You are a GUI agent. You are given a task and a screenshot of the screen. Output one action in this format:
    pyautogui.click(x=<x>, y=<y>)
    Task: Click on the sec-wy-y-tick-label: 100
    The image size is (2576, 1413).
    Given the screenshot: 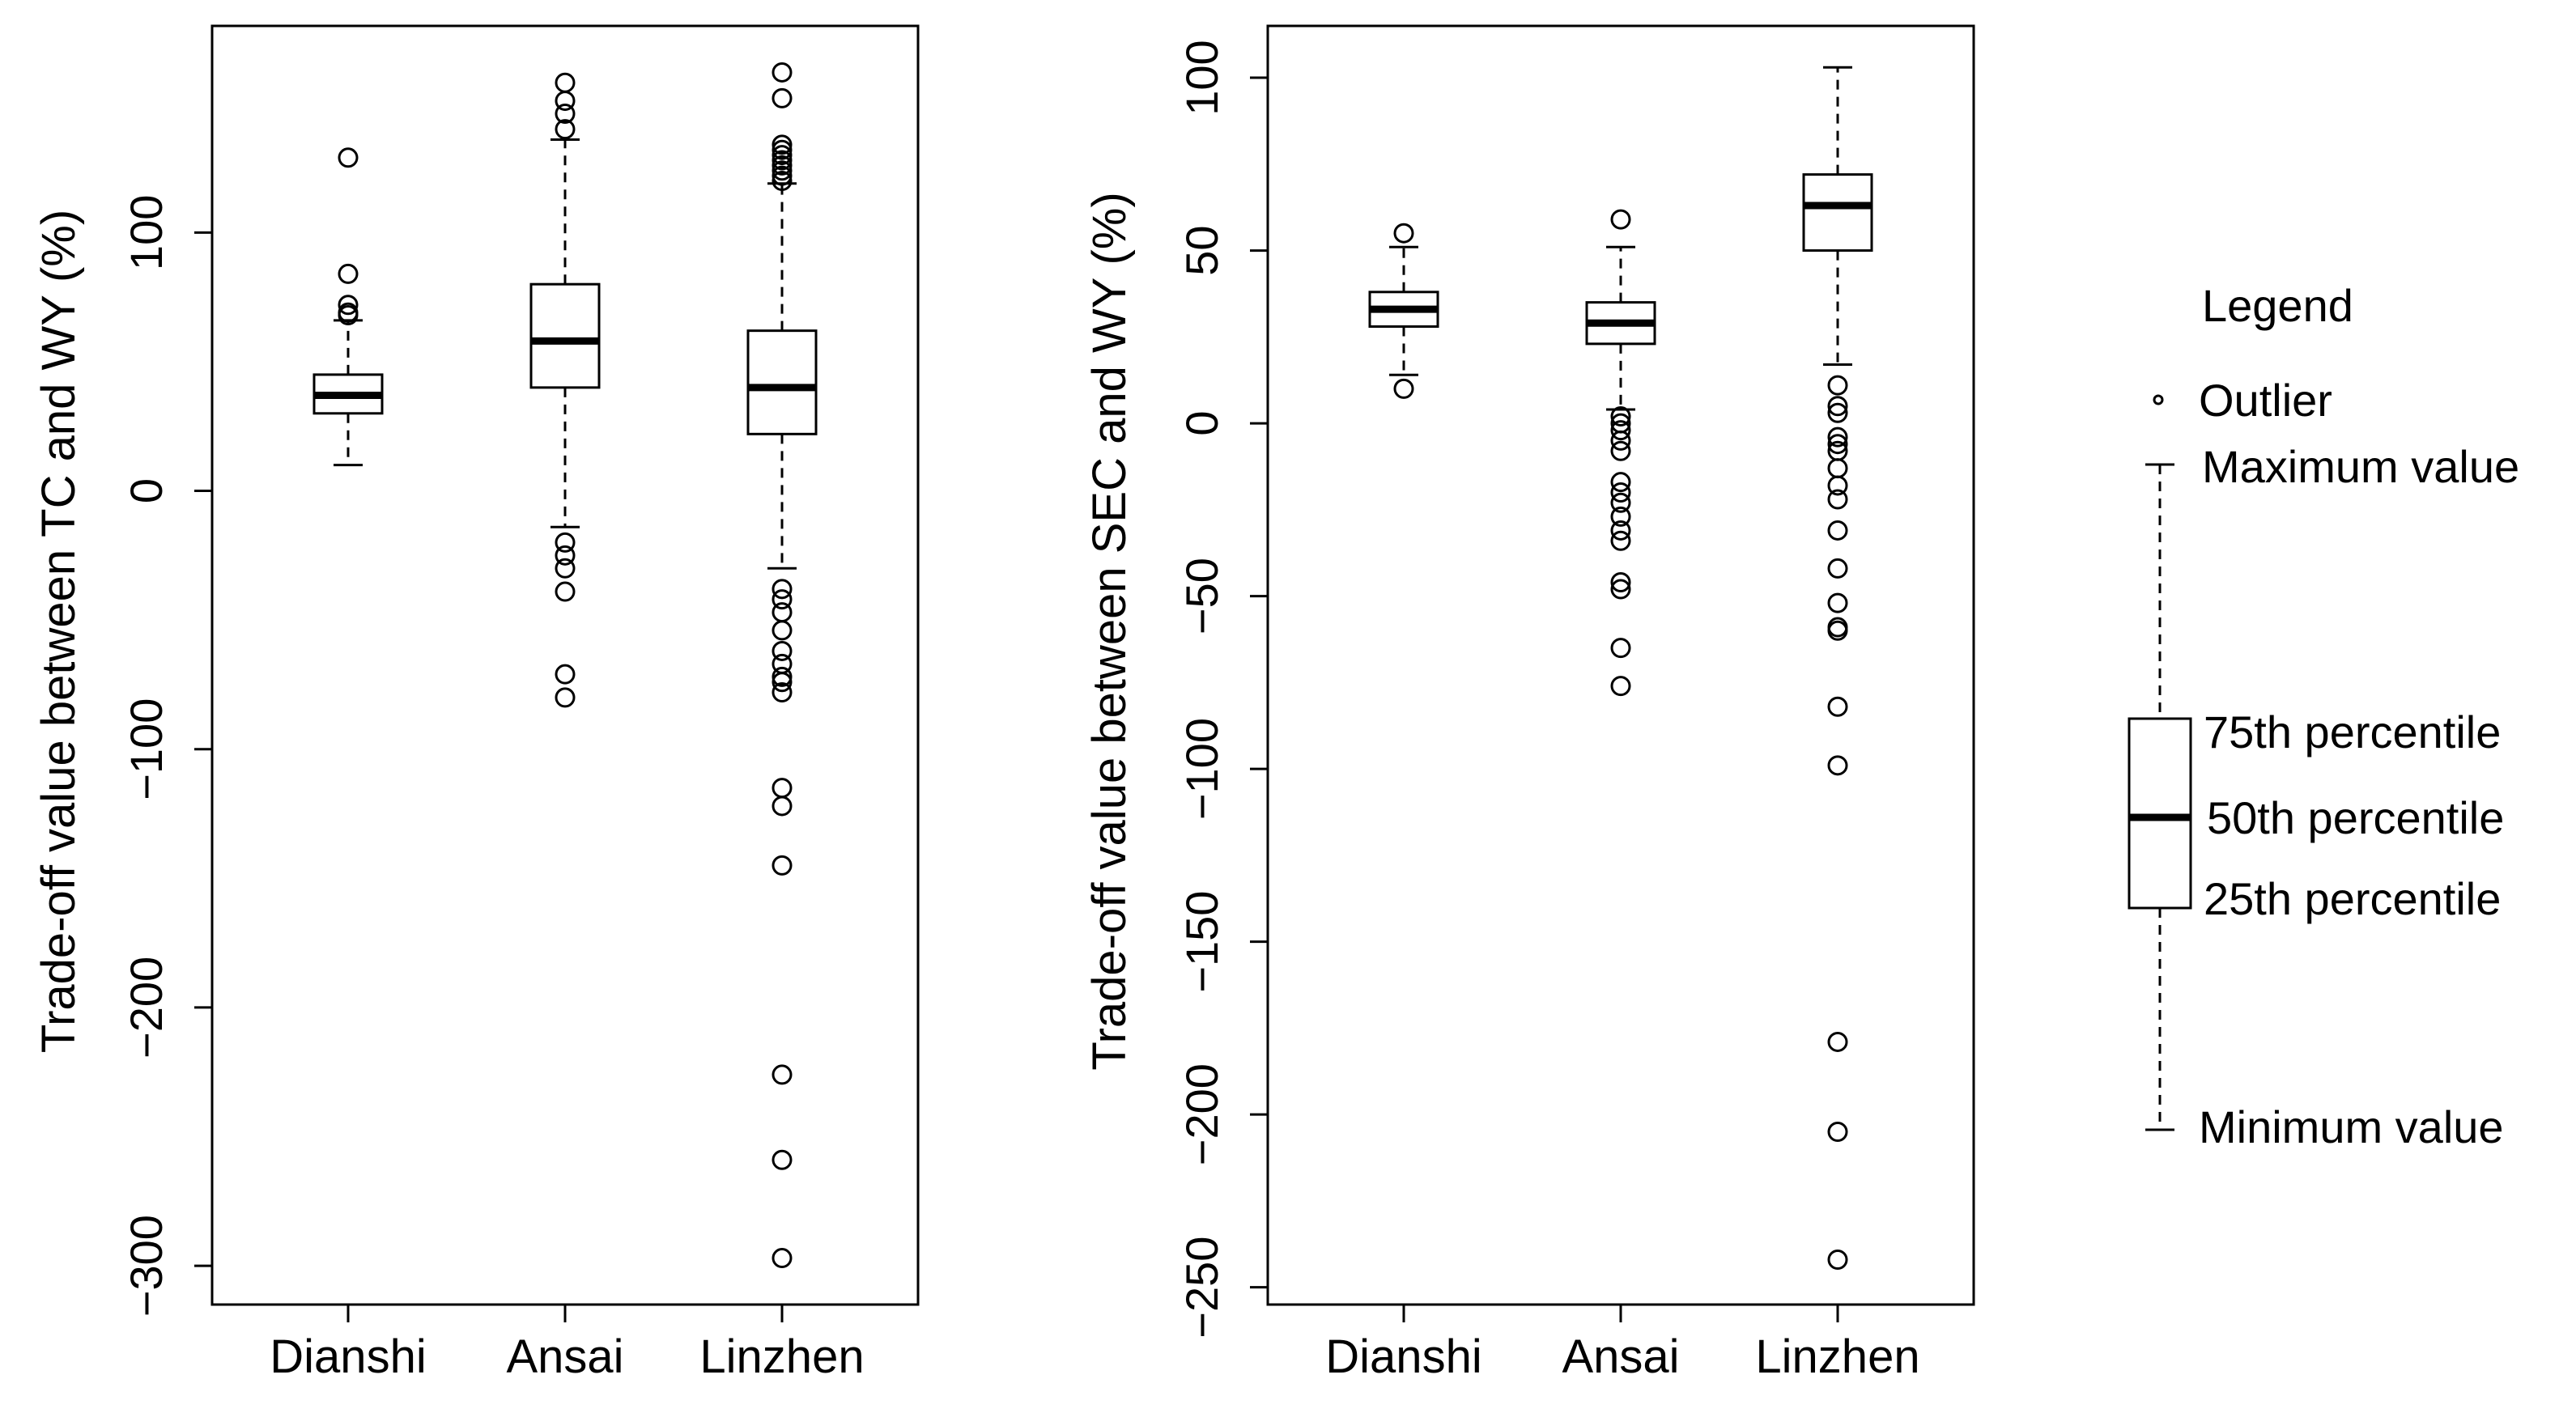 What is the action you would take?
    pyautogui.click(x=1201, y=77)
    